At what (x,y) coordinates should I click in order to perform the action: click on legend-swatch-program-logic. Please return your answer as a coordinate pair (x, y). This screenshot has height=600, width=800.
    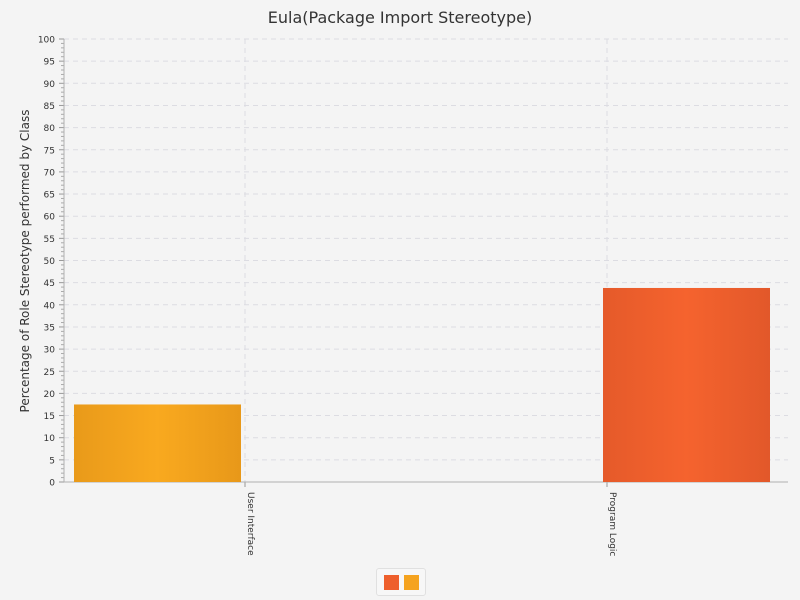
    Looking at the image, I should click on (391, 582).